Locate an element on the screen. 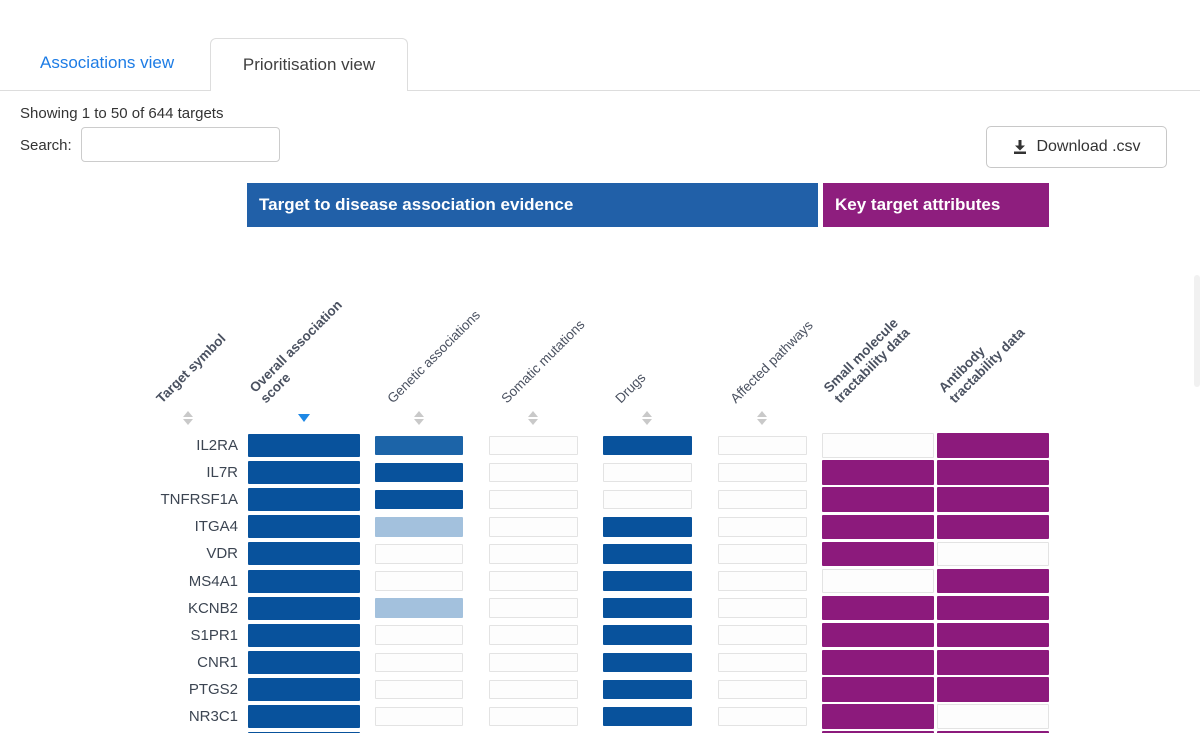  download-csv-button: Download .csv is located at coordinates (1076, 147).